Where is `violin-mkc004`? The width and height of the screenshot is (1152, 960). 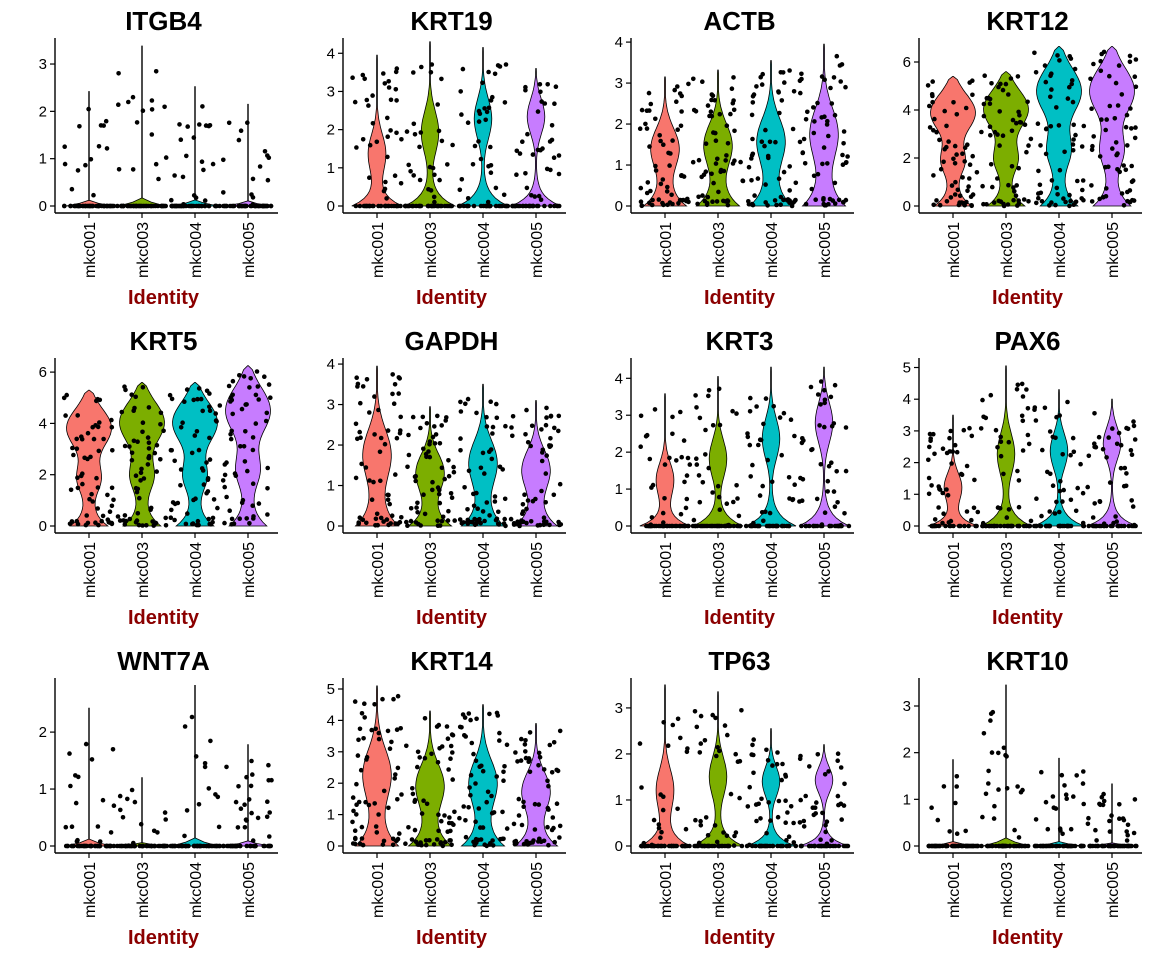 violin-mkc004 is located at coordinates (483, 127).